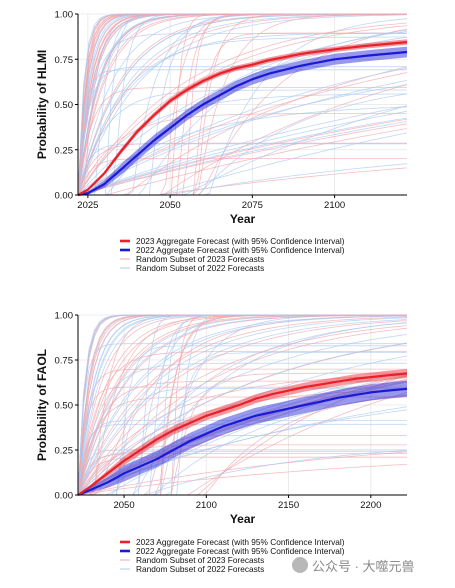  What do you see at coordinates (300, 565) in the screenshot?
I see `wechat-icon` at bounding box center [300, 565].